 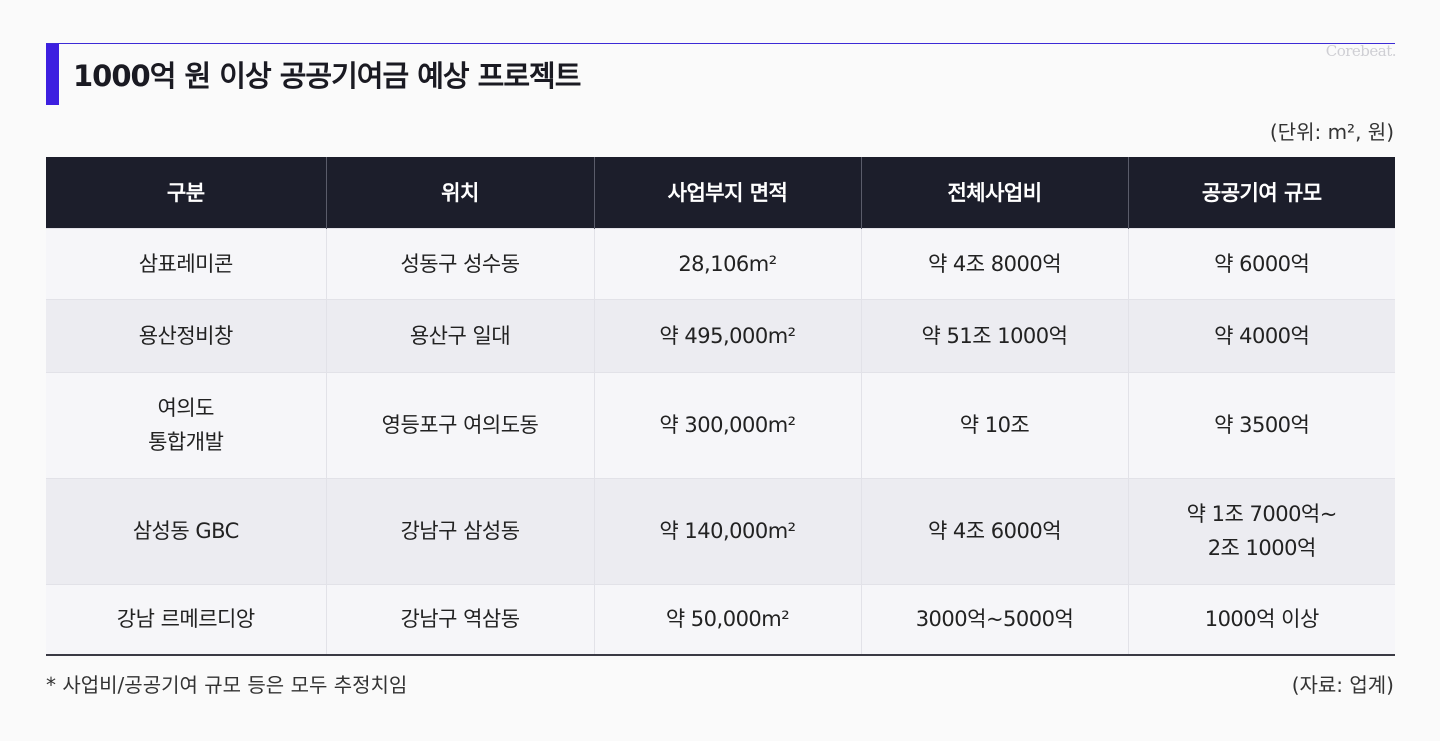 I want to click on cell-category: 강남 르메르디앙, so click(x=186, y=619).